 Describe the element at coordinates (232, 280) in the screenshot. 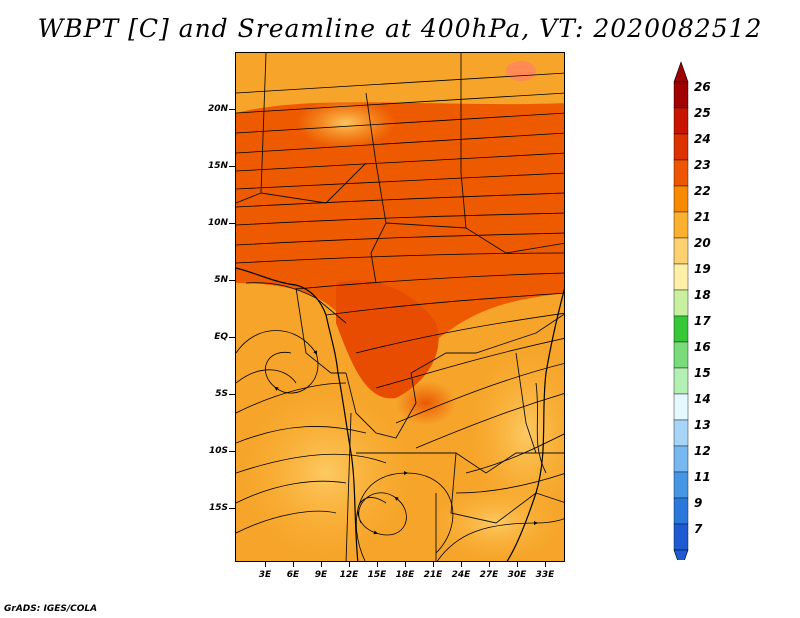

I see `lat-tick-5n` at that location.